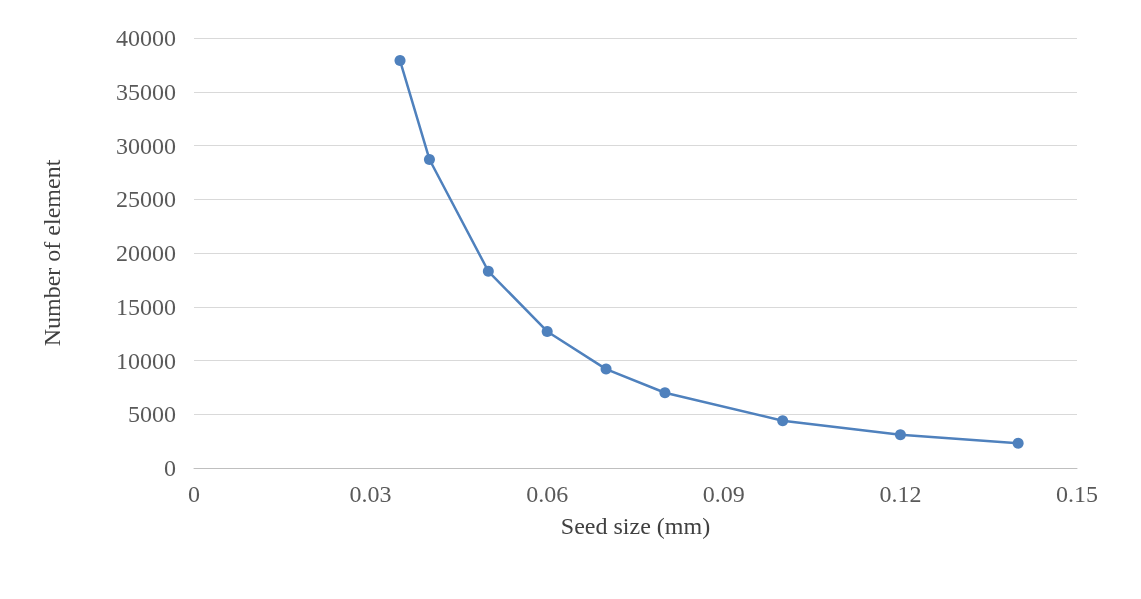 The image size is (1141, 599). Describe the element at coordinates (146, 360) in the screenshot. I see `y-tick-label: 10000` at that location.